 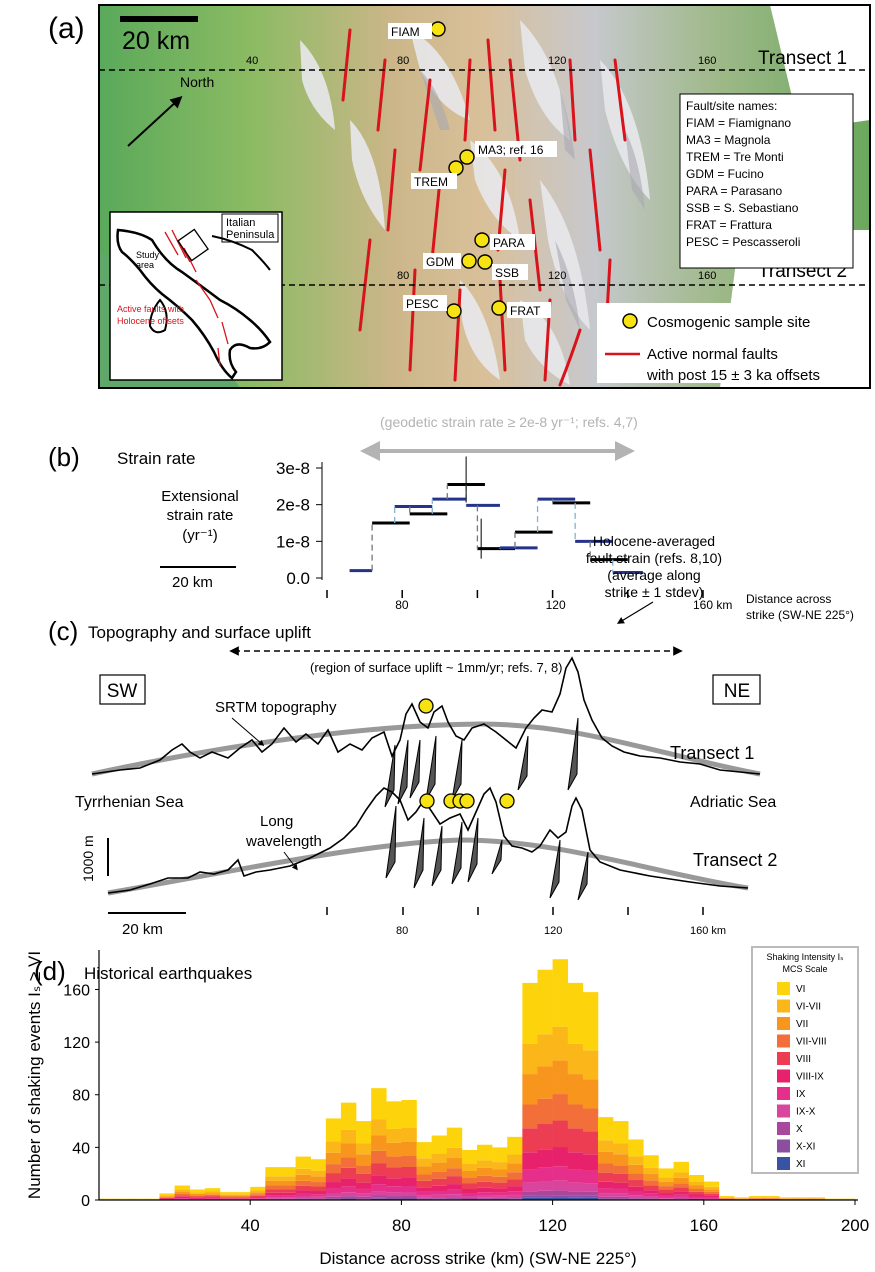 I want to click on d-ytick-label: 120, so click(x=76, y=1043).